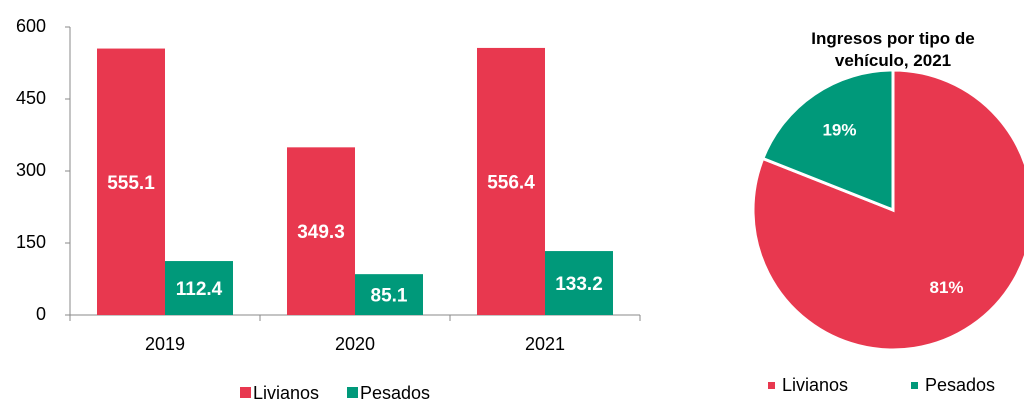 This screenshot has height=403, width=1024. I want to click on y-tick-label: 0, so click(41, 314).